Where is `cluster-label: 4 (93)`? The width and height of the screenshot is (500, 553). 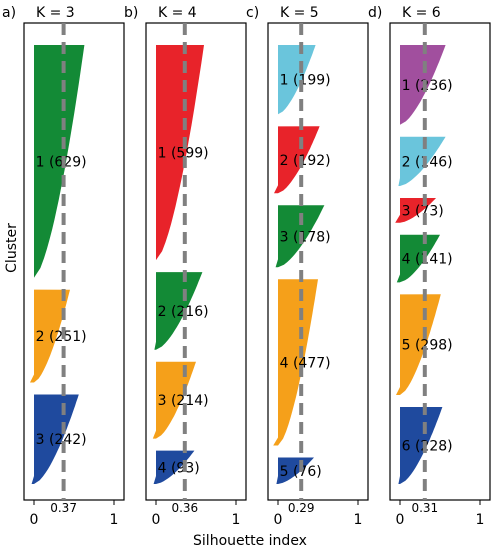 cluster-label: 4 (93) is located at coordinates (179, 468).